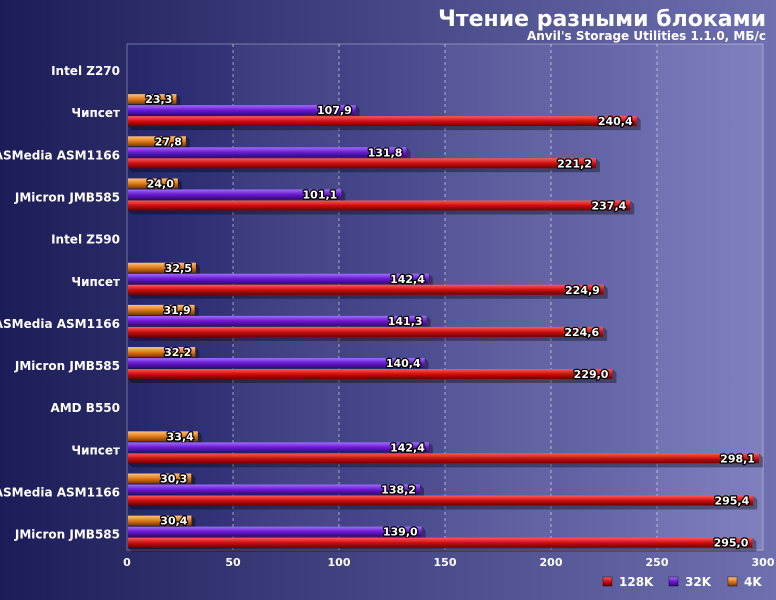  What do you see at coordinates (85, 240) in the screenshot?
I see `category-label: Intel Z590` at bounding box center [85, 240].